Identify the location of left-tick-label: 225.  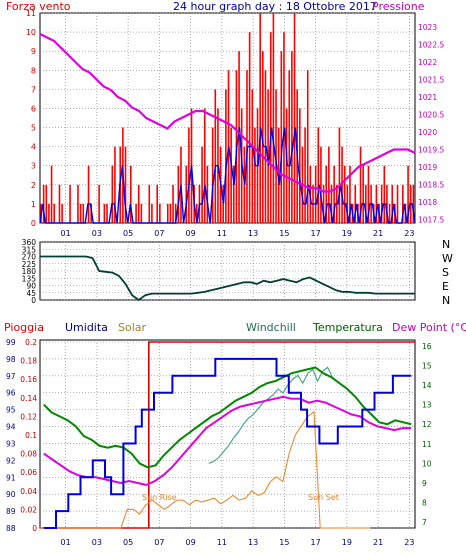
(29, 264).